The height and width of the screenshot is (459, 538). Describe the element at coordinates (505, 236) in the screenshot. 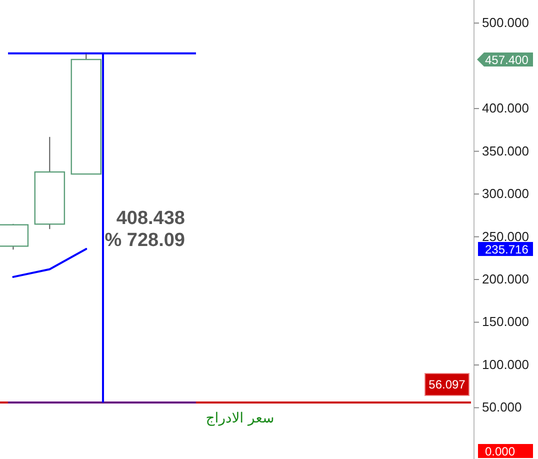

I see `y-tick-label: 250.000` at that location.